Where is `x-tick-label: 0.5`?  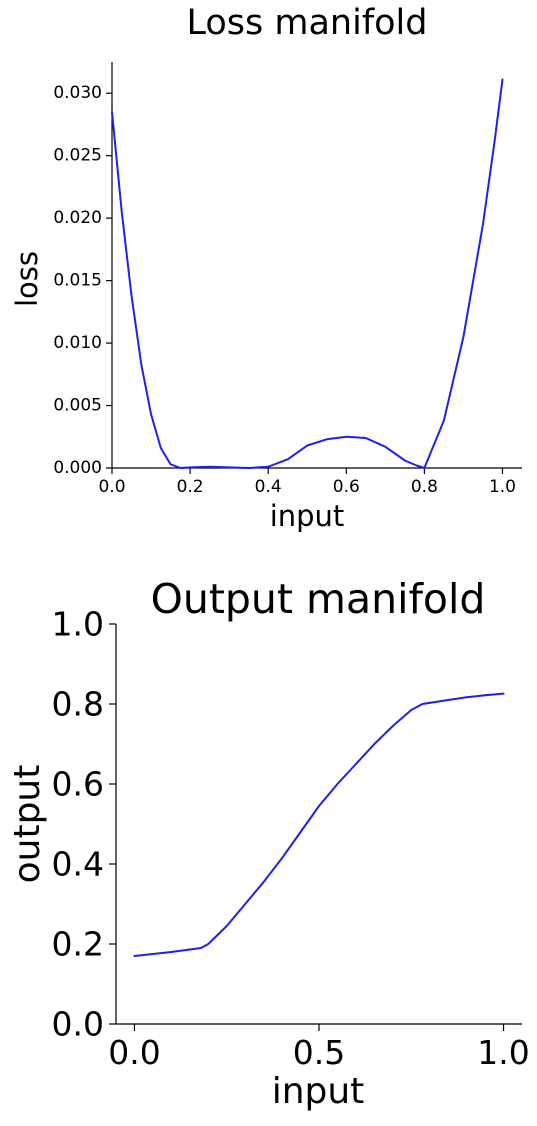 x-tick-label: 0.5 is located at coordinates (319, 1052).